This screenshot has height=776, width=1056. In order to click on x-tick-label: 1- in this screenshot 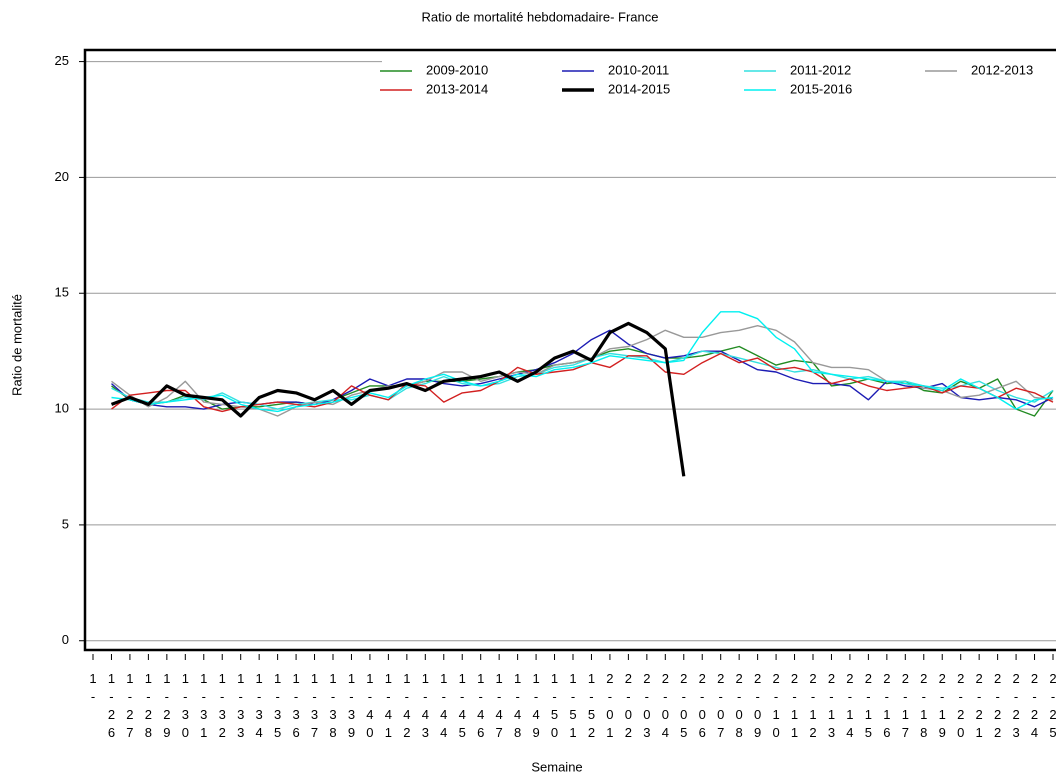, I will do `click(92, 687)`.